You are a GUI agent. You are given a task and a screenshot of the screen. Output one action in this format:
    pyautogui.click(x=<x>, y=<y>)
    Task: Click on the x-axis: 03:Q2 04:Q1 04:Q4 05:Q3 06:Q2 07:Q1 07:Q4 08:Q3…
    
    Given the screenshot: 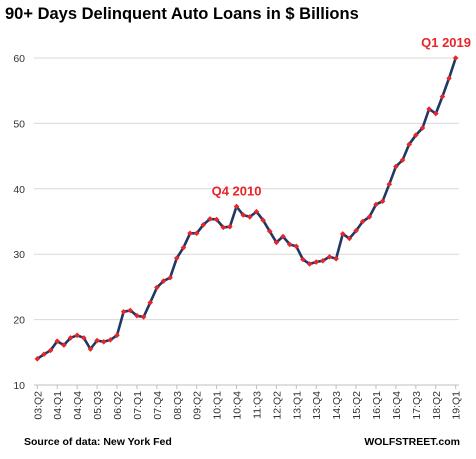 What is the action you would take?
    pyautogui.click(x=247, y=402)
    